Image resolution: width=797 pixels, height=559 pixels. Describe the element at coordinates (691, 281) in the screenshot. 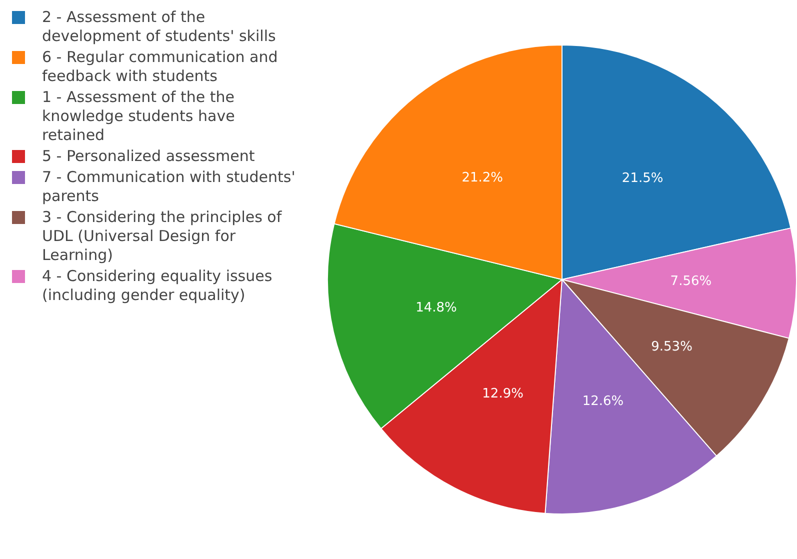

I see `data-label: 7.56%` at that location.